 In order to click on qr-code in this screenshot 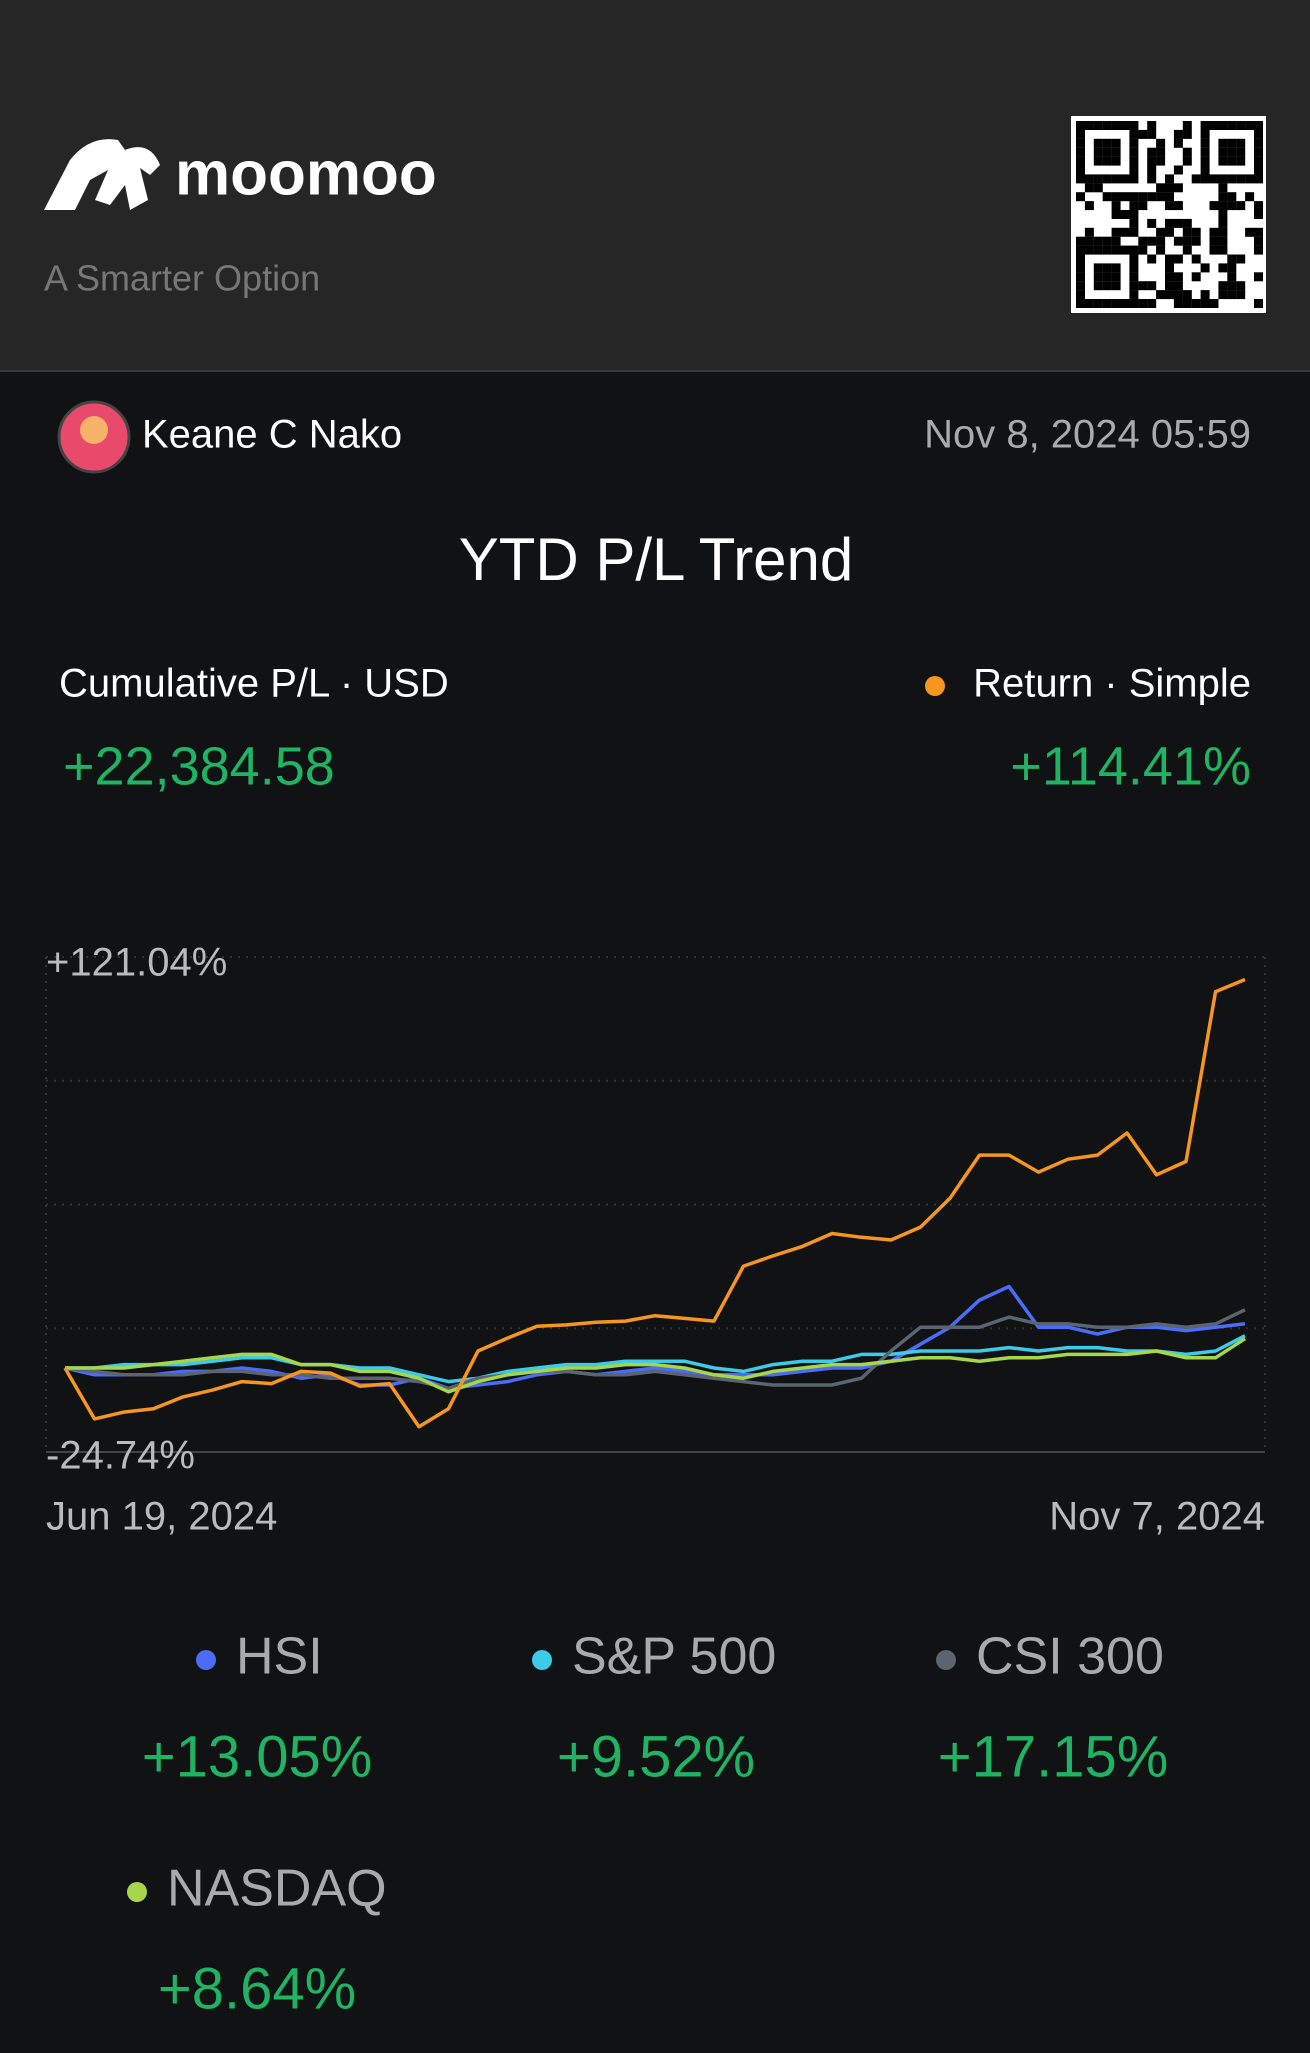, I will do `click(1168, 214)`.